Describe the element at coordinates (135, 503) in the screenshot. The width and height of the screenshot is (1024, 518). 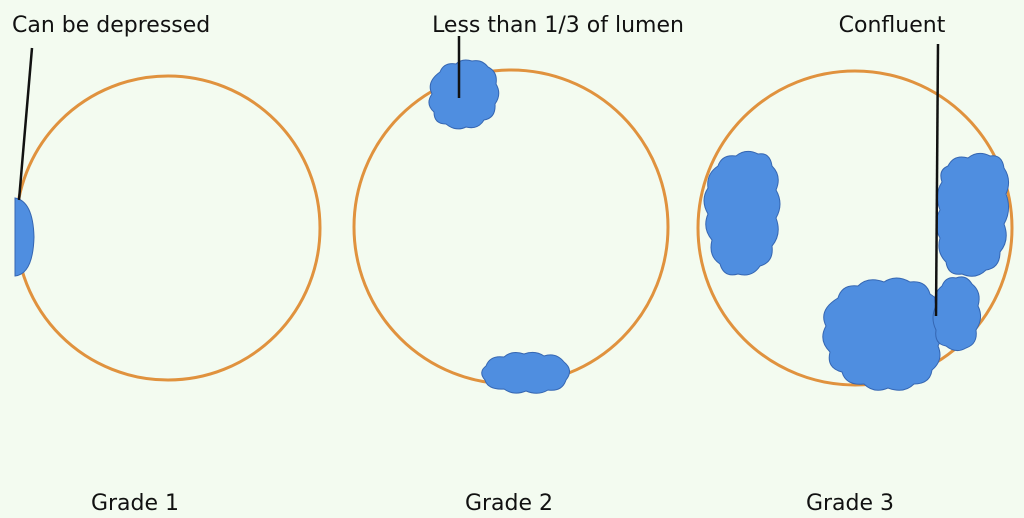
I see `grade-label-1: Grade 1` at that location.